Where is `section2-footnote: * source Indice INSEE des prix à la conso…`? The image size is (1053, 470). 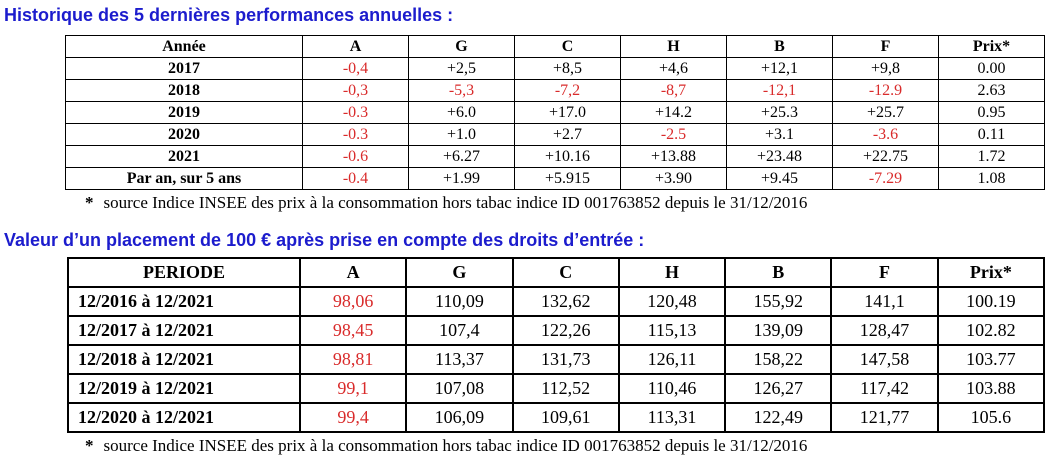 section2-footnote: * source Indice INSEE des prix à la conso… is located at coordinates (569, 446).